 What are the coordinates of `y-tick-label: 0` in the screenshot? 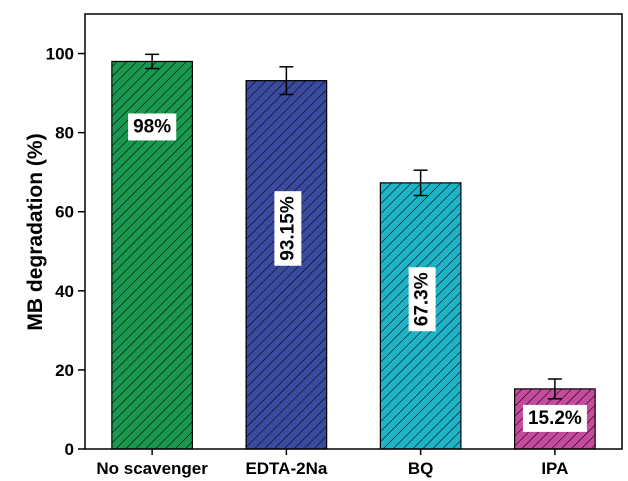 It's located at (69, 449).